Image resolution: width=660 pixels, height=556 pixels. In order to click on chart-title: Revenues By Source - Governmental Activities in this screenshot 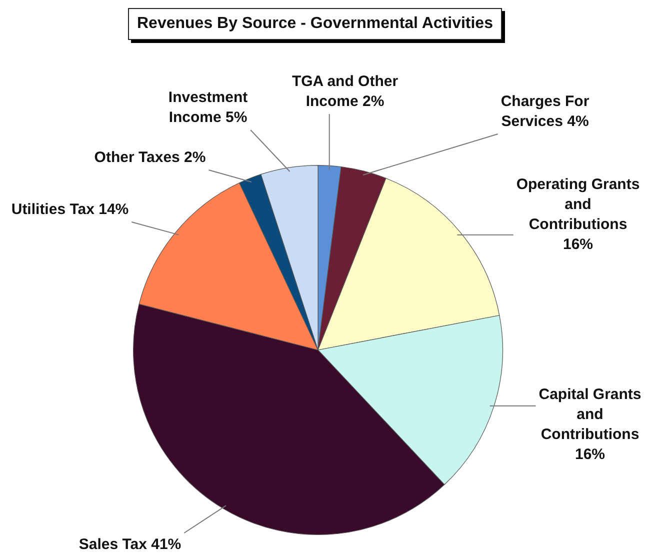, I will do `click(315, 24)`.